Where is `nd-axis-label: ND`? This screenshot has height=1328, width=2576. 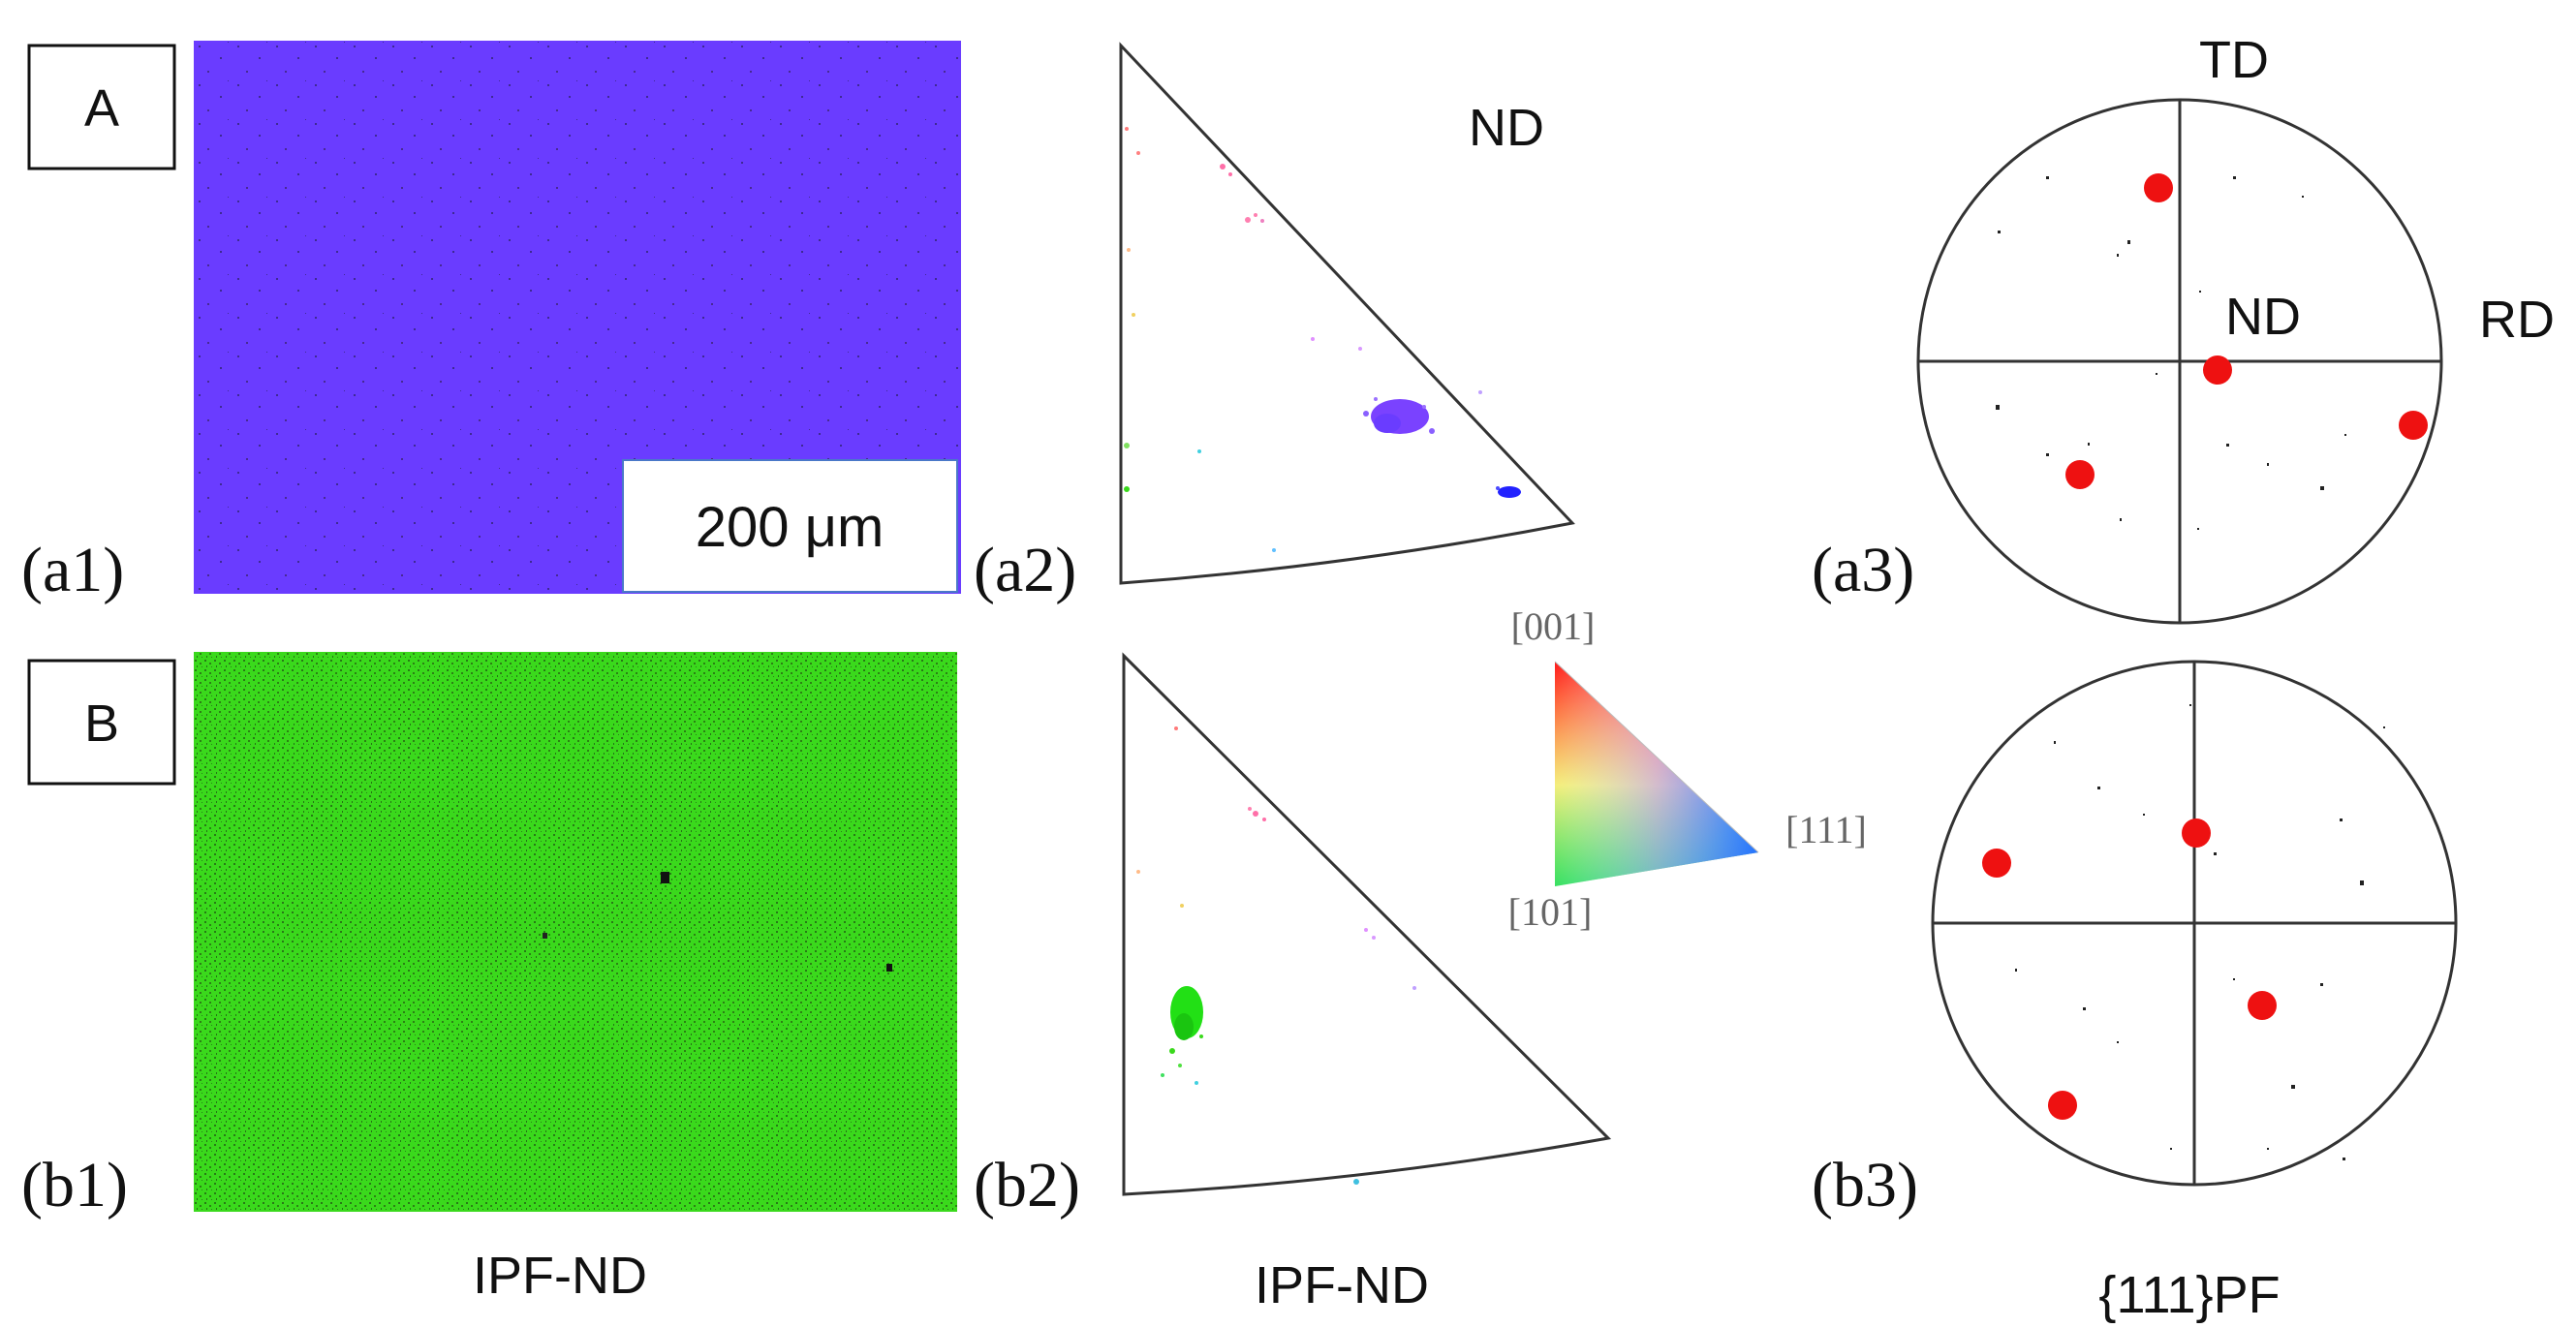
nd-axis-label: ND is located at coordinates (2263, 317).